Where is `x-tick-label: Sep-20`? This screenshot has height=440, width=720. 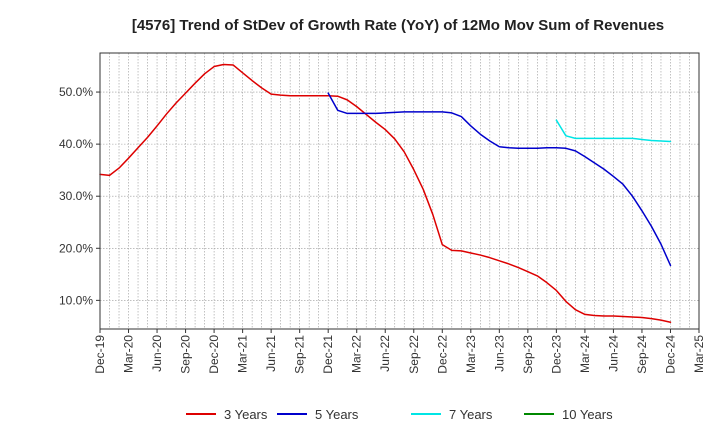 x-tick-label: Sep-20 is located at coordinates (186, 354).